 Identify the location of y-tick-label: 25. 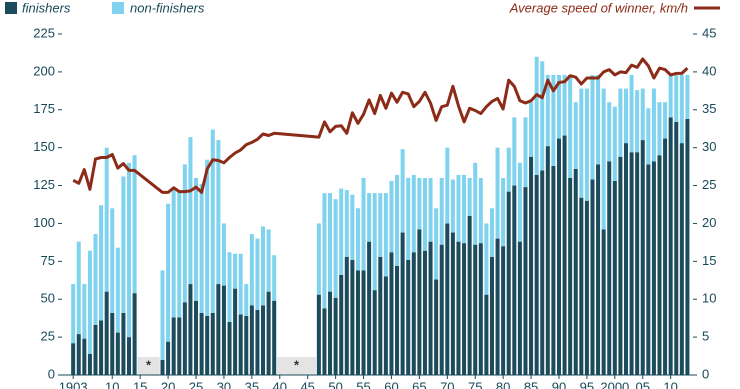
(48, 336).